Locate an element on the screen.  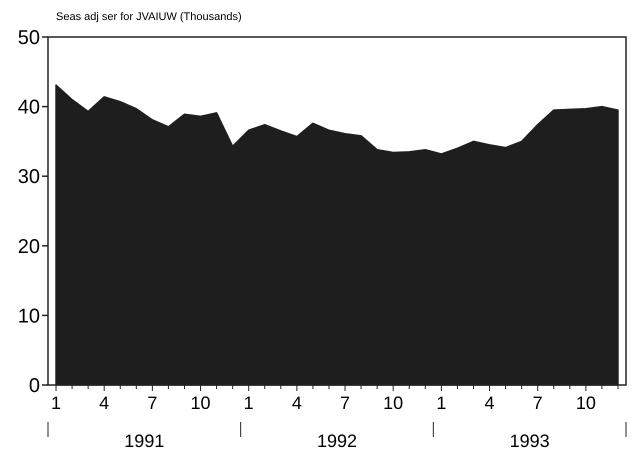
text: 1991 is located at coordinates (144, 441).